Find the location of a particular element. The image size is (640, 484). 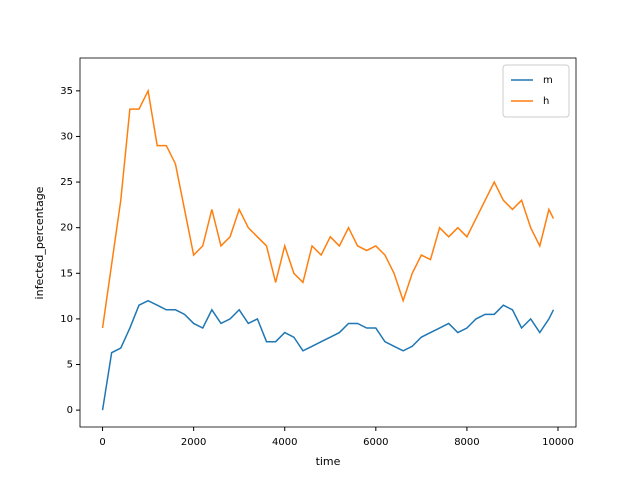

y-tick-label: 0 is located at coordinates (70, 410).